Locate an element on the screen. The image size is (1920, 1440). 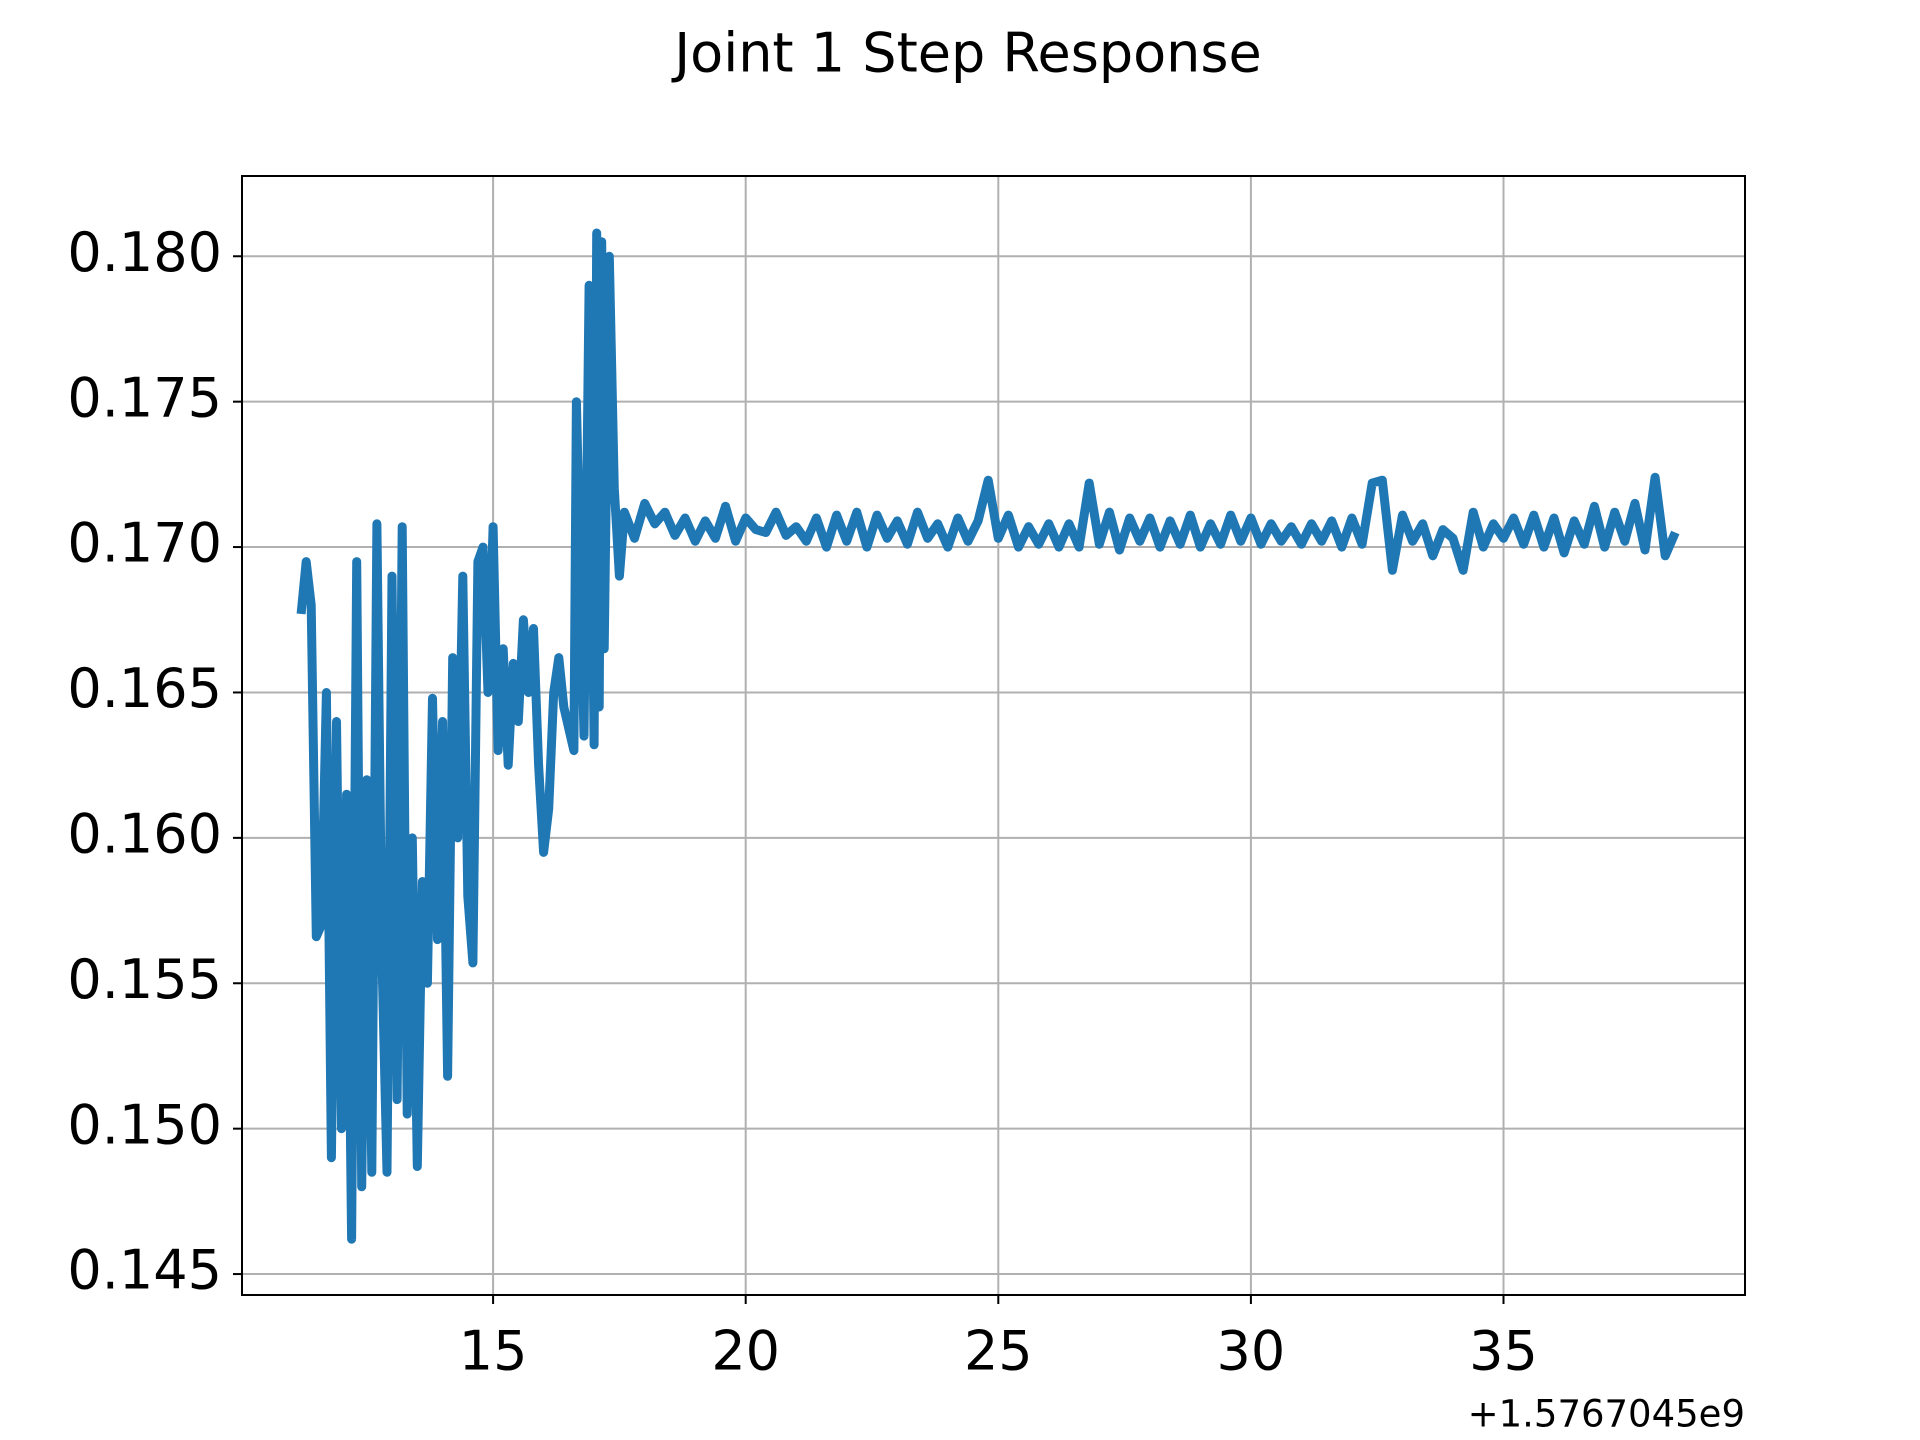
chart-title: Joint 1 Step Response is located at coordinates (966, 53).